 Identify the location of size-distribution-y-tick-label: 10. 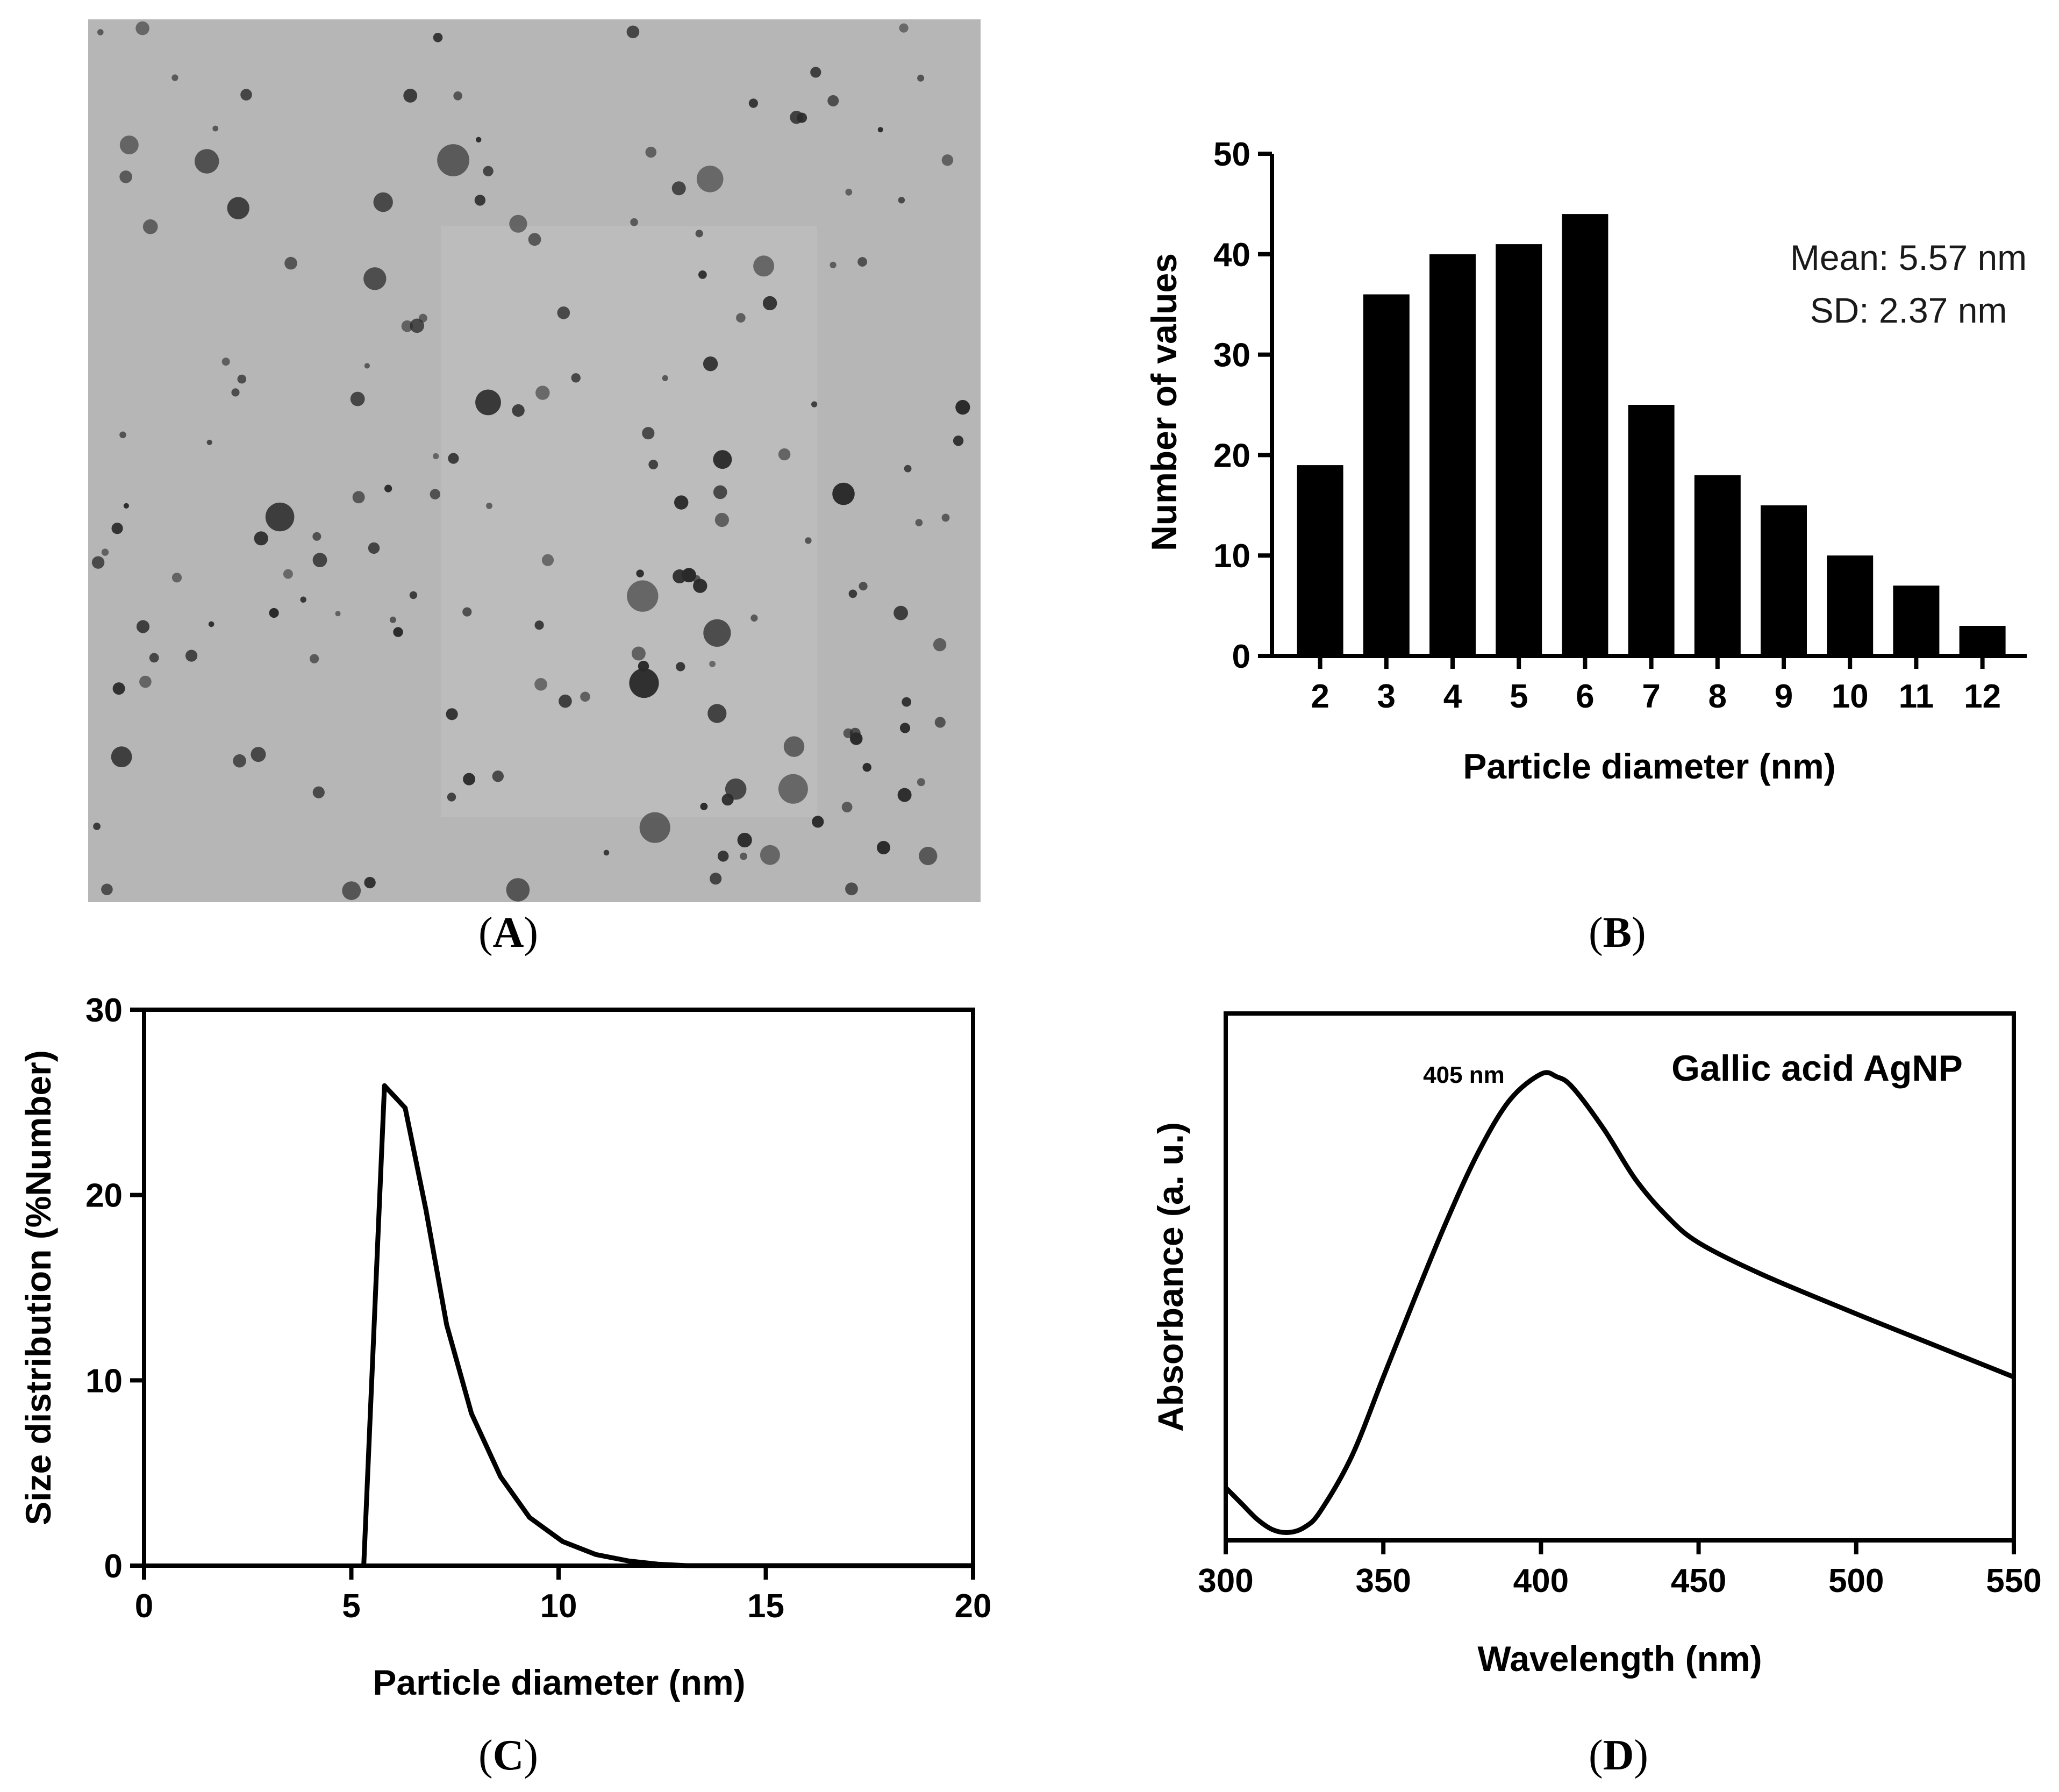
(104, 1381).